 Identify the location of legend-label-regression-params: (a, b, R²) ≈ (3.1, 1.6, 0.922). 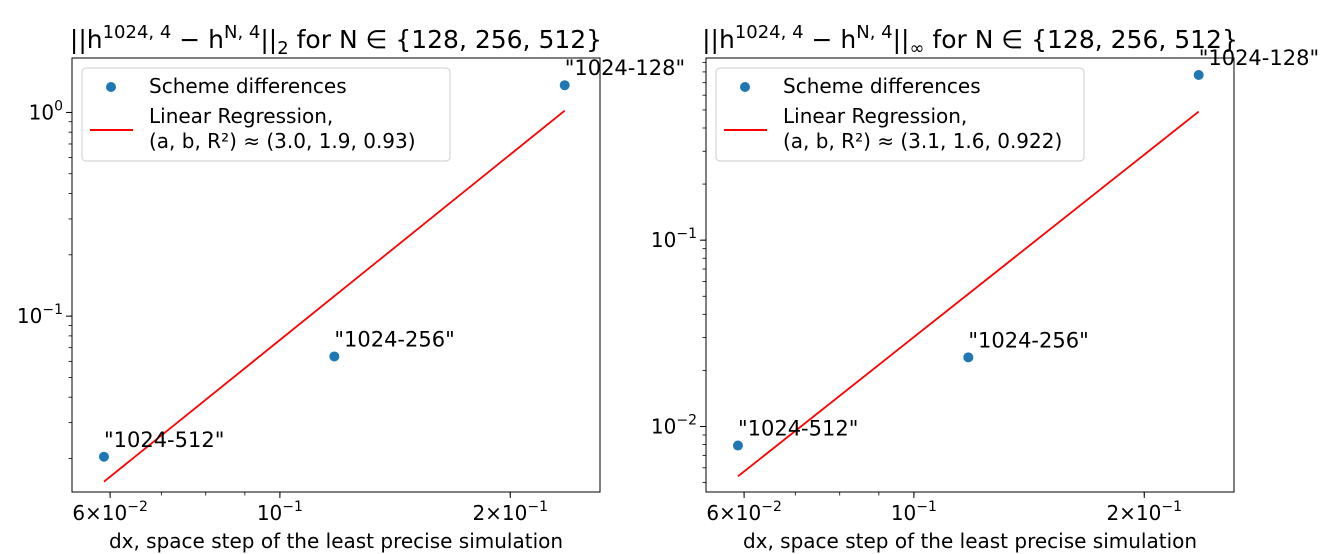
(922, 141).